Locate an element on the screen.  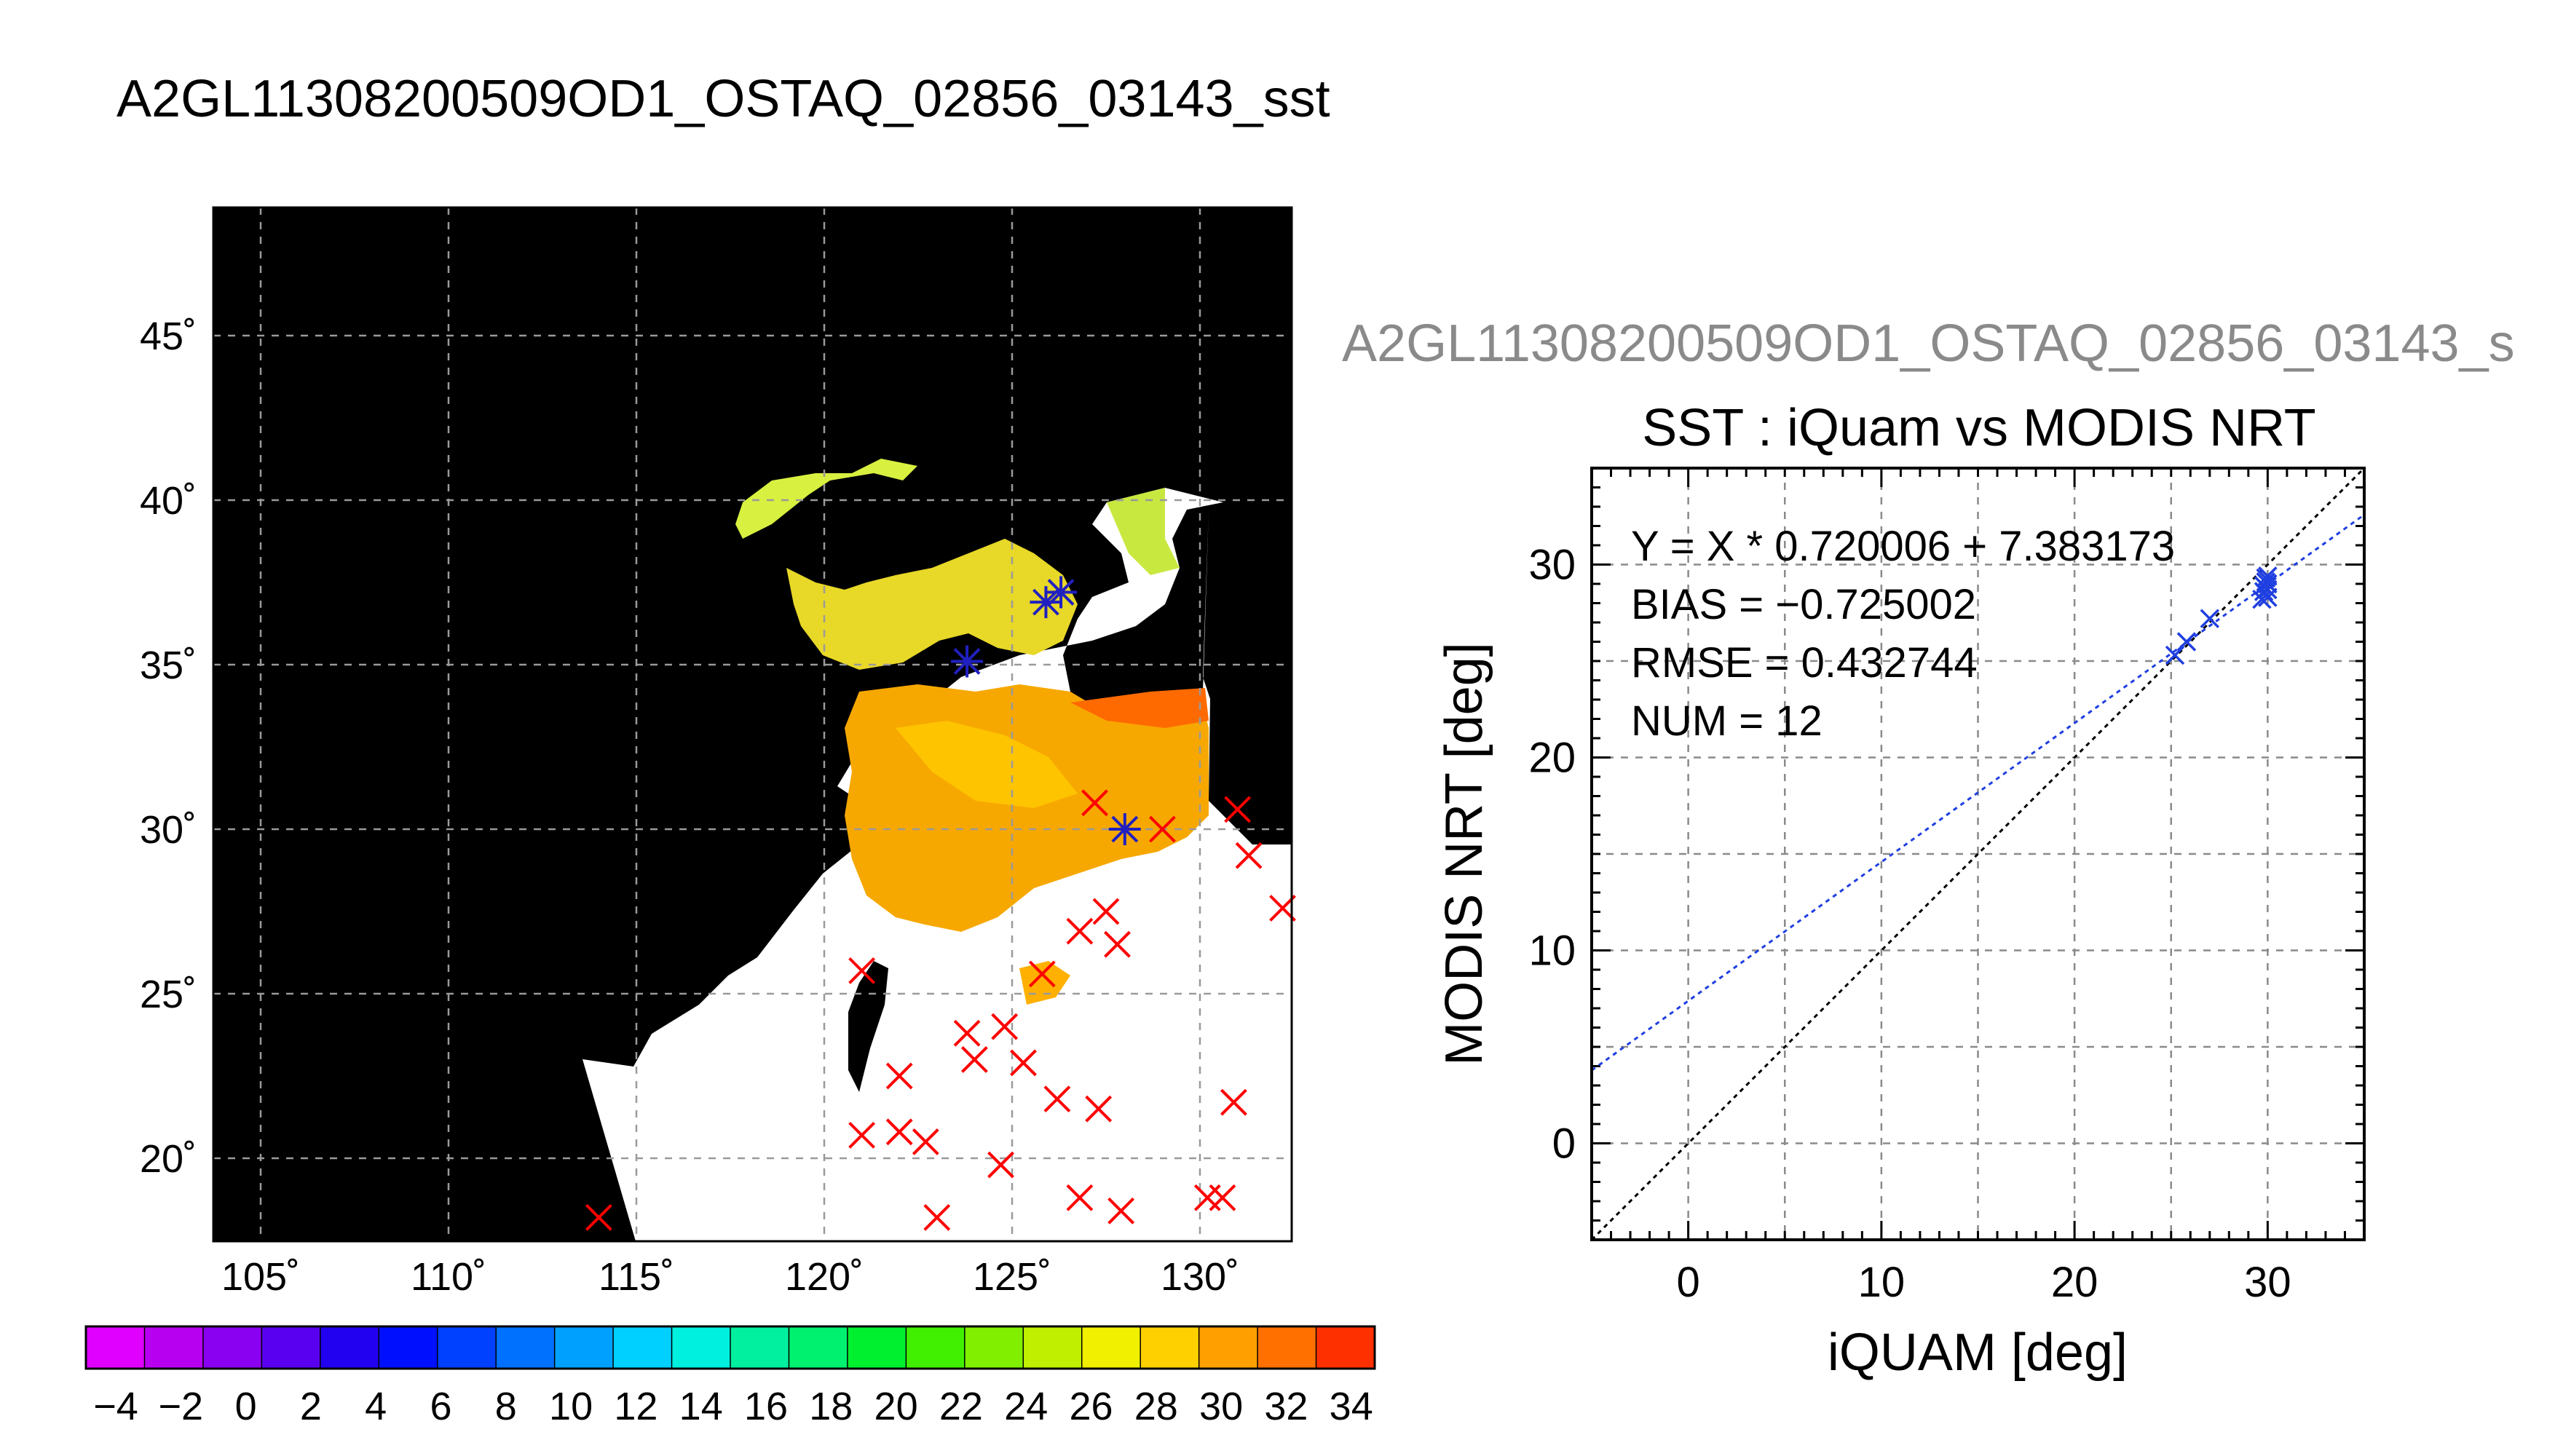
scatter-title: SST : iQuam vs MODIS NRT is located at coordinates (1979, 428).